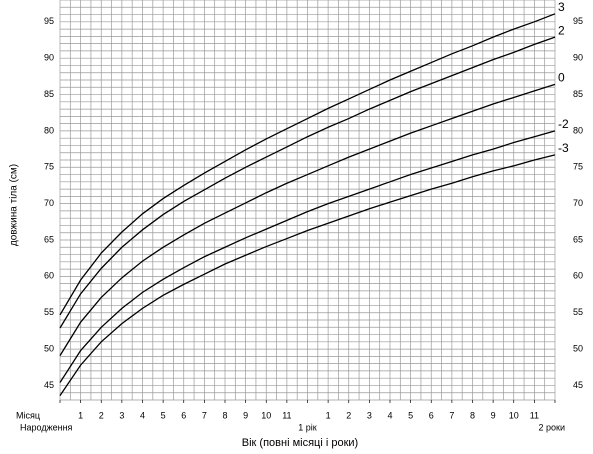 The image size is (593, 454). Describe the element at coordinates (307, 427) in the screenshot. I see `x-tick-label: 1 рік` at that location.